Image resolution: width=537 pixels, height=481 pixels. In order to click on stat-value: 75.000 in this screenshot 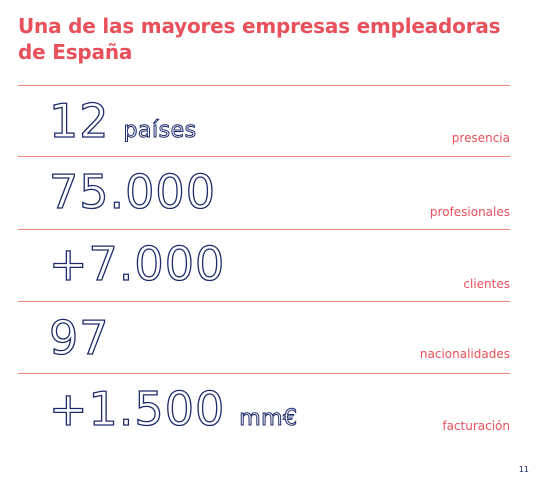, I will do `click(132, 192)`.